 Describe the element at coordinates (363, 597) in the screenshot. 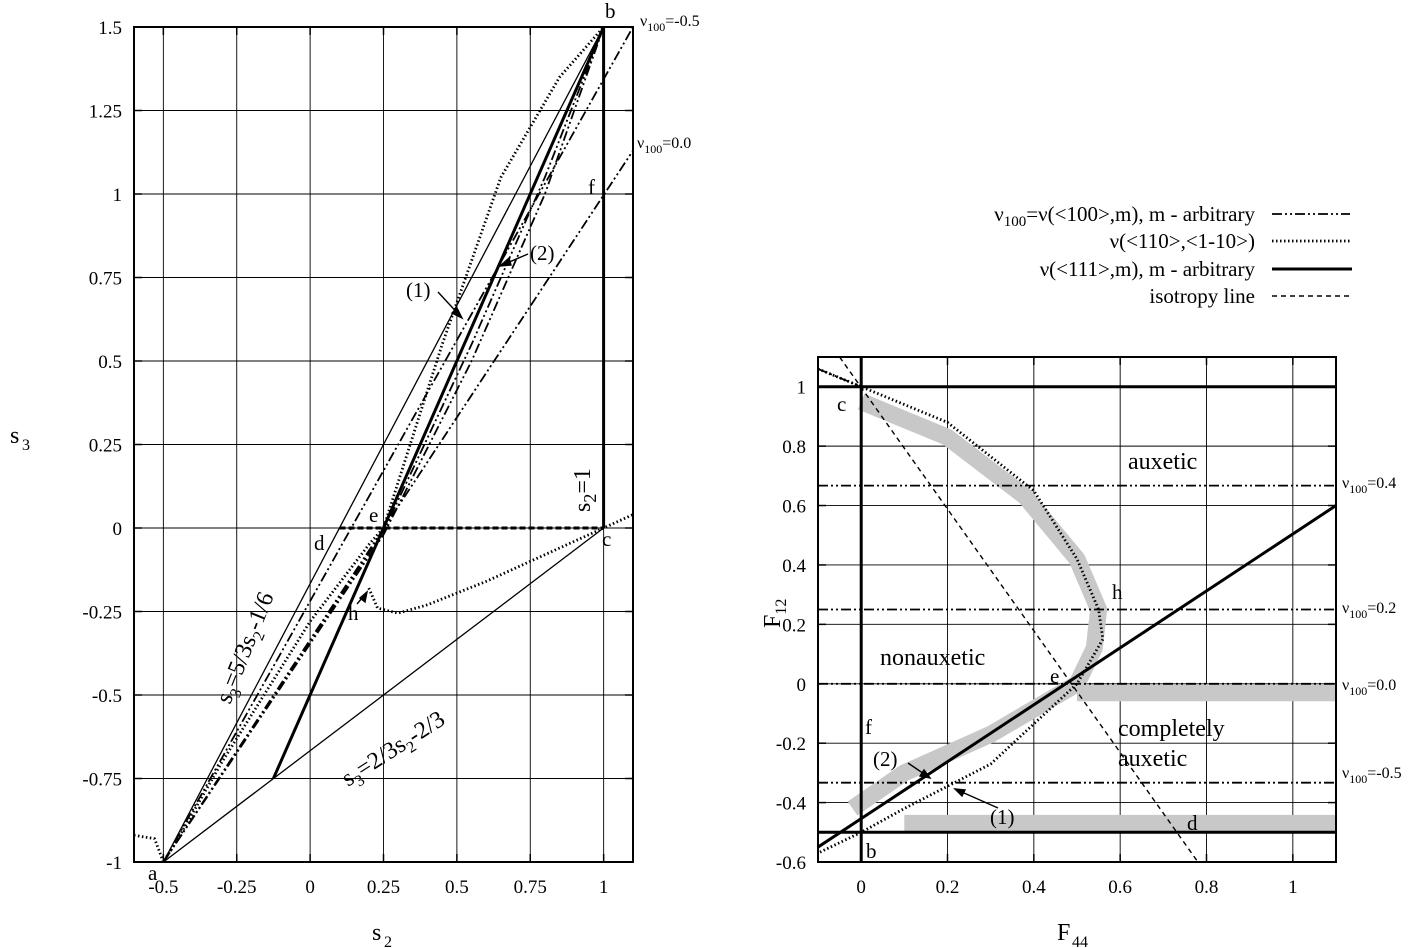

I see `arrow-h-head` at that location.